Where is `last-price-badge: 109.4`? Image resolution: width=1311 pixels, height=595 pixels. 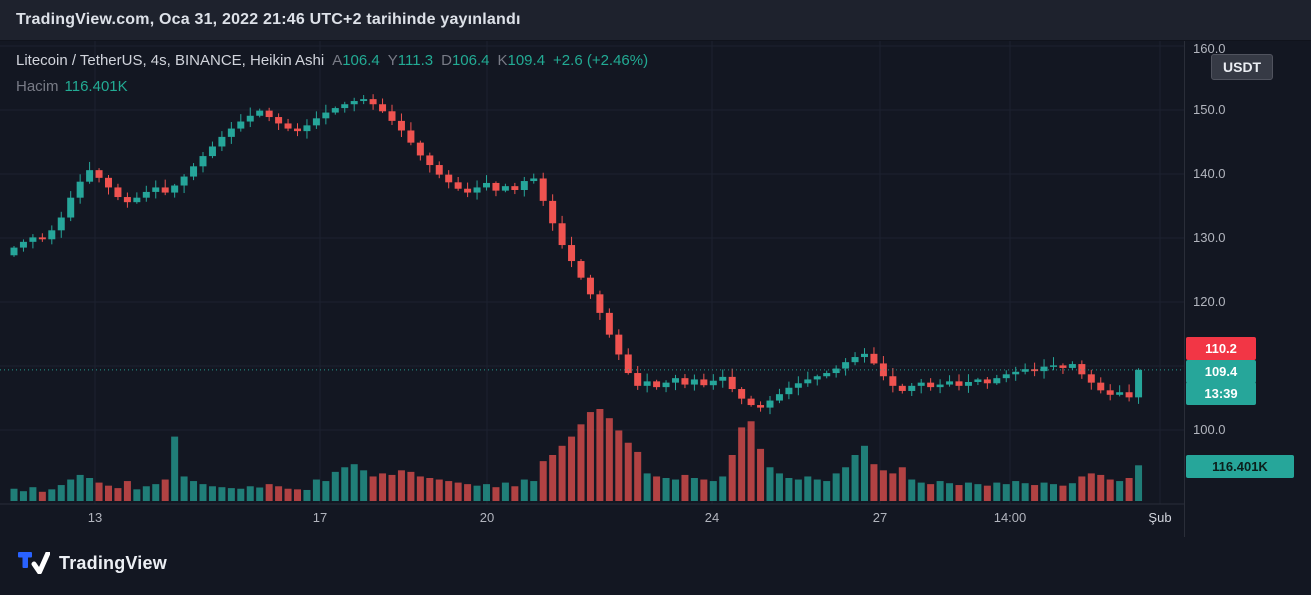 last-price-badge: 109.4 is located at coordinates (1221, 371).